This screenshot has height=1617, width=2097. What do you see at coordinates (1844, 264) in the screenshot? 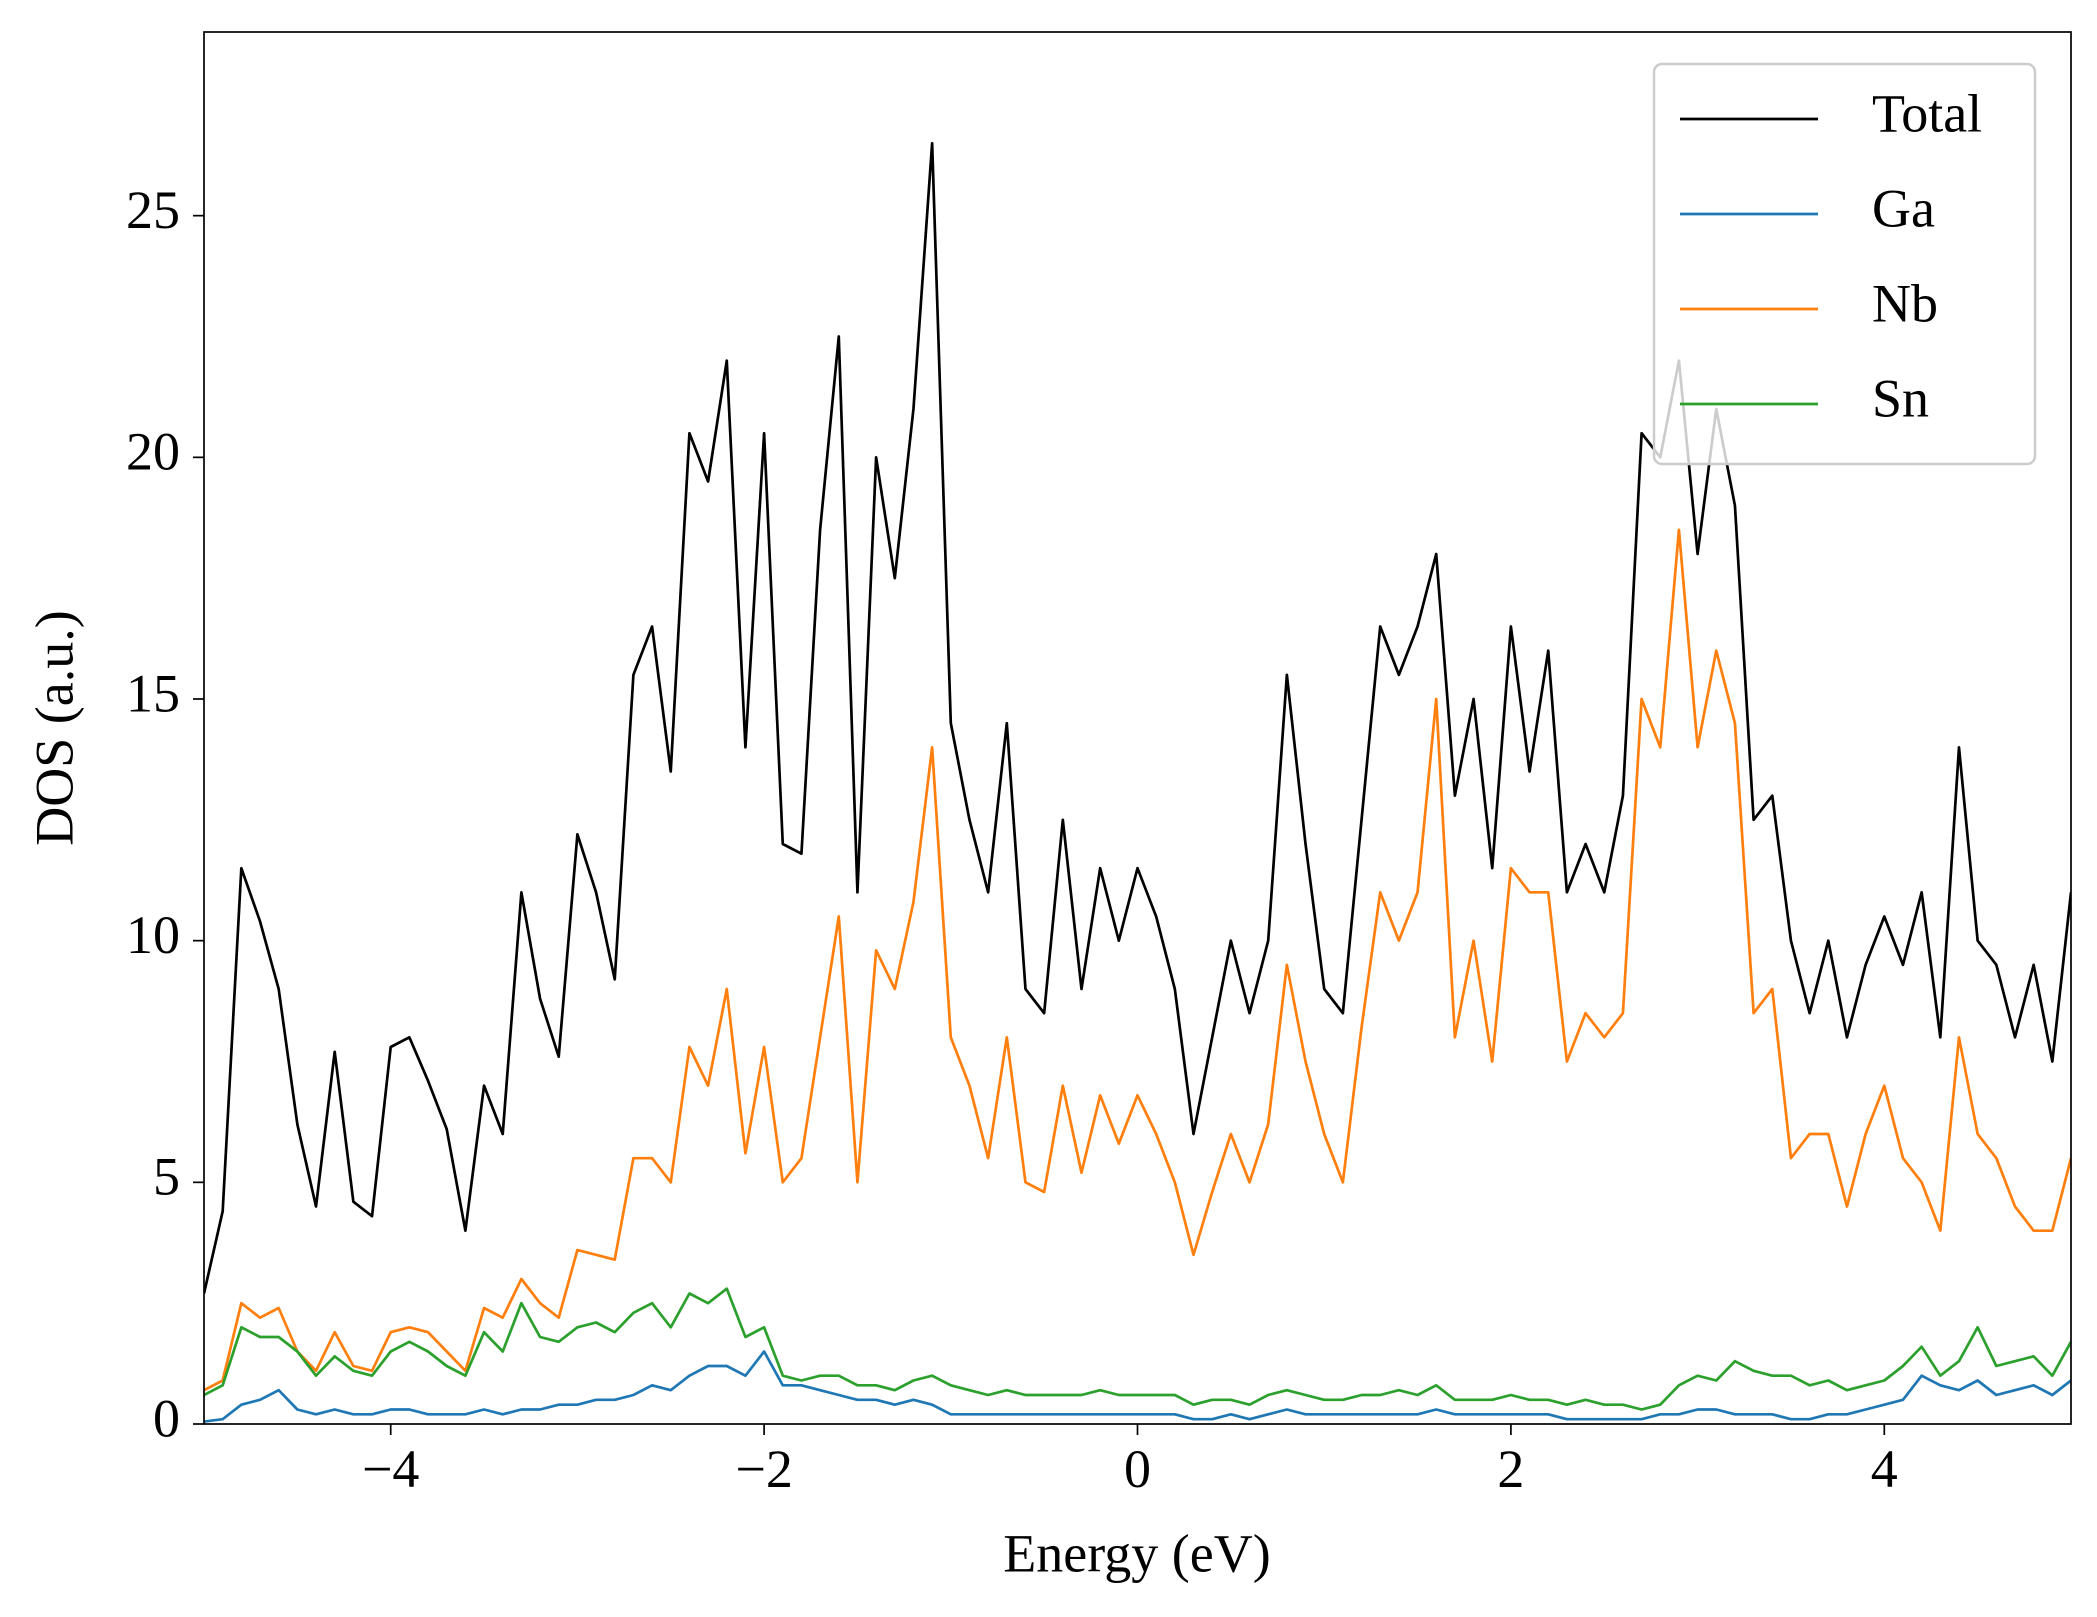
I see `legend-box` at bounding box center [1844, 264].